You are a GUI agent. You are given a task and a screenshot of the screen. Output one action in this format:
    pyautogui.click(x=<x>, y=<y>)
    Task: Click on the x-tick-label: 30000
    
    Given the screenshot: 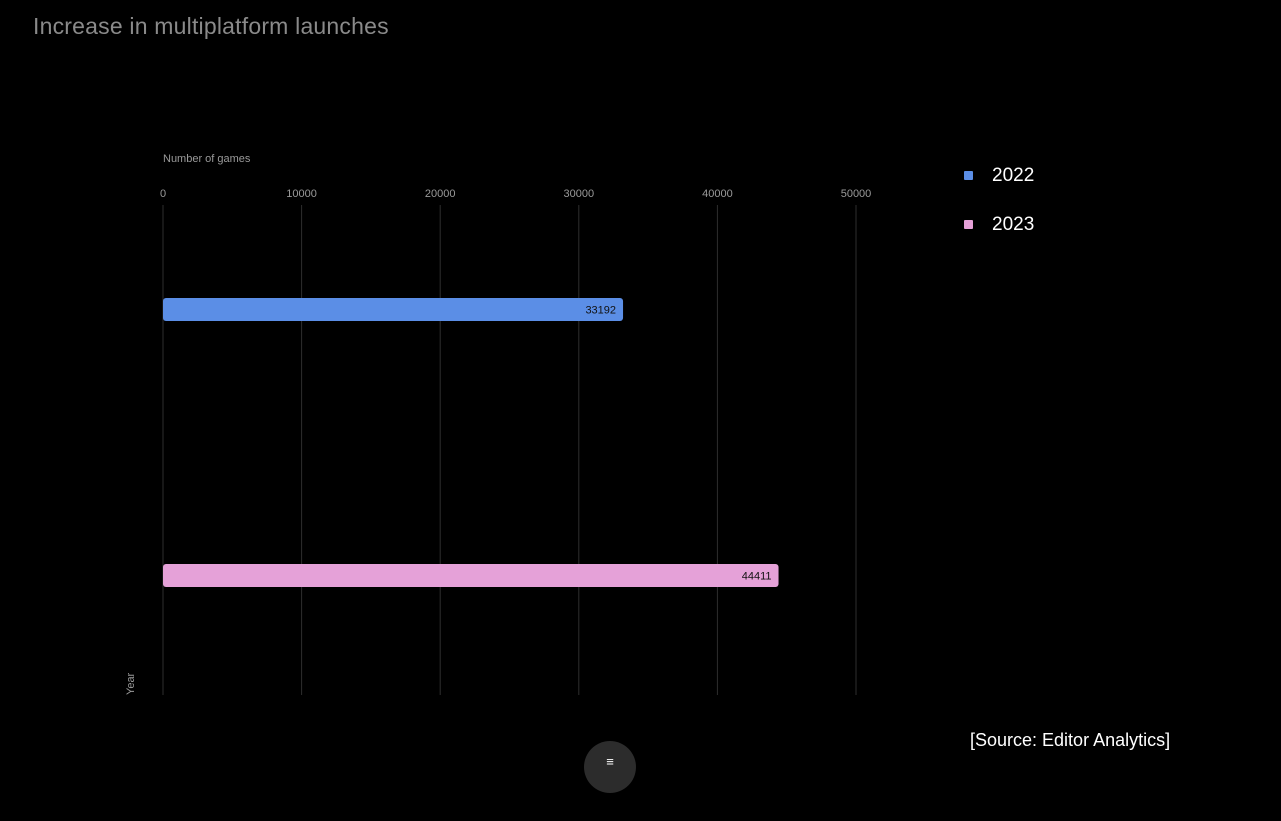 What is the action you would take?
    pyautogui.click(x=579, y=194)
    